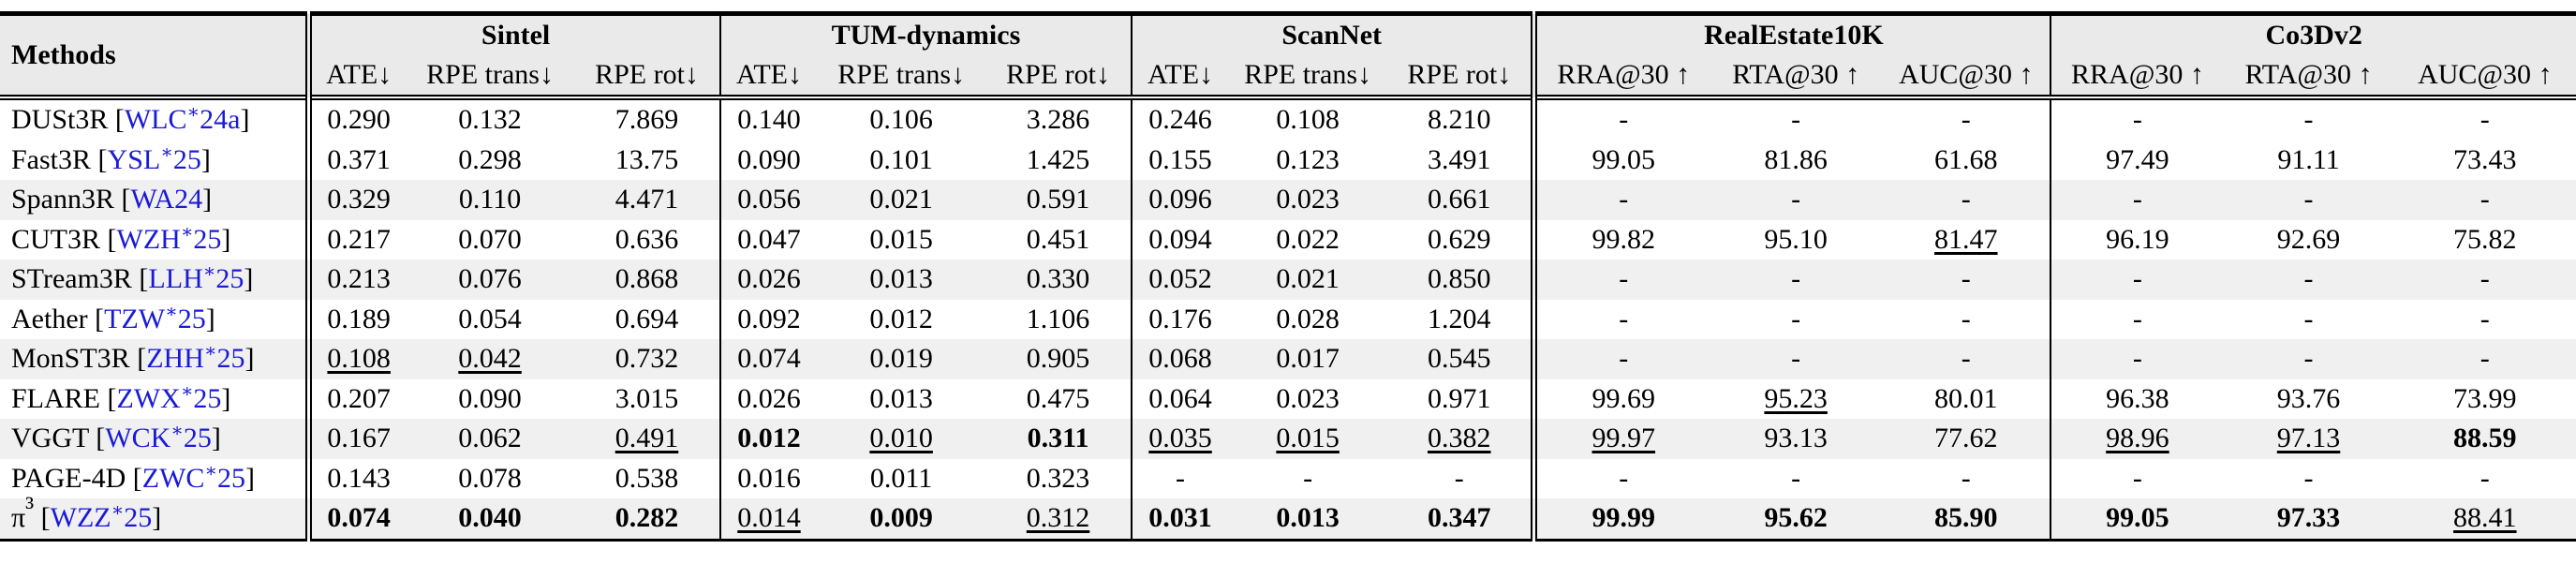 This screenshot has height=564, width=2576. I want to click on citation: [WA24], so click(167, 199).